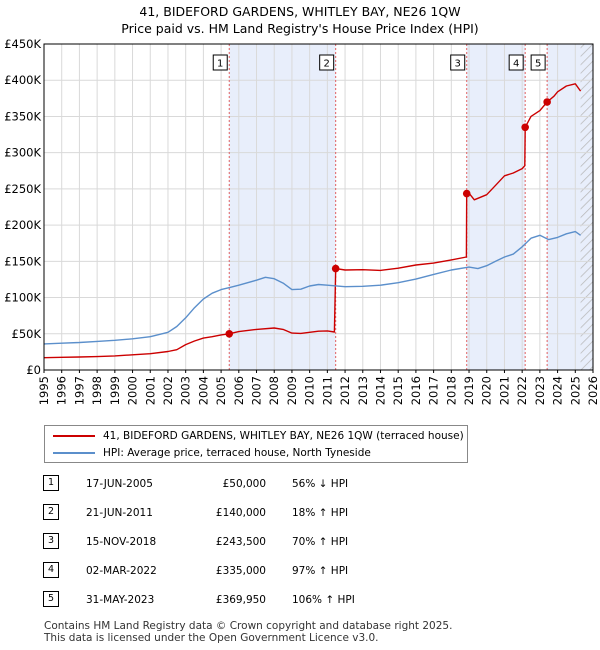 This screenshot has height=650, width=600. What do you see at coordinates (22, 261) in the screenshot?
I see `y-tick-label: £150K` at bounding box center [22, 261].